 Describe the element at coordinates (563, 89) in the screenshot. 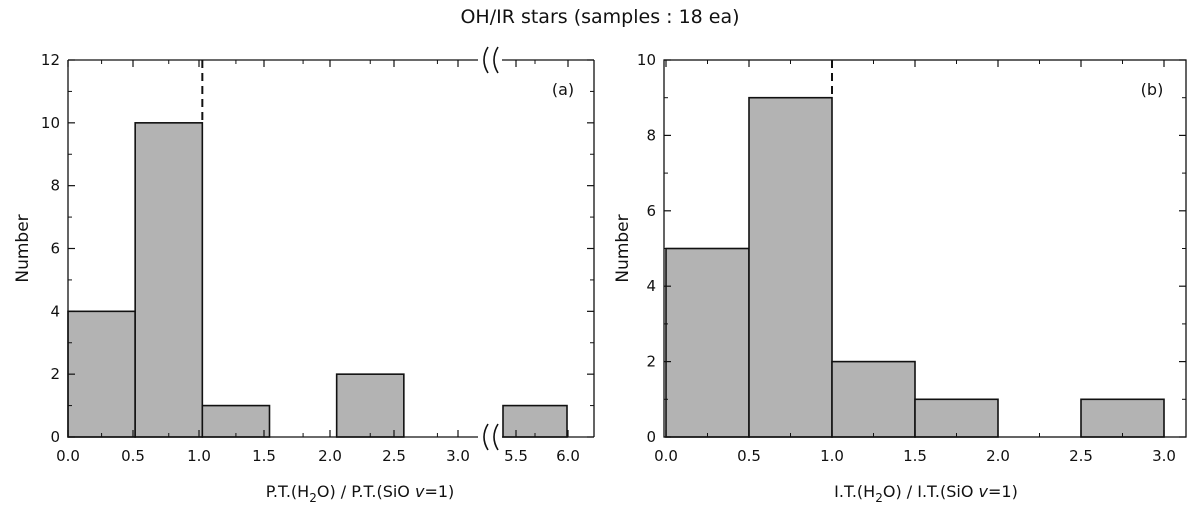

I see `panel-label: (a)` at that location.